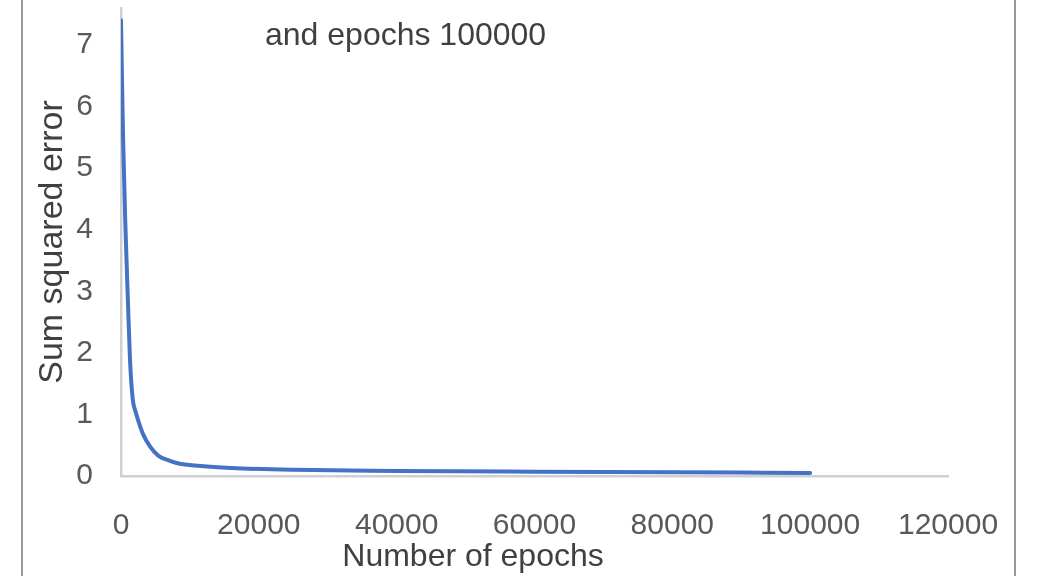 Image resolution: width=1038 pixels, height=576 pixels. What do you see at coordinates (259, 524) in the screenshot?
I see `x-tick-label: 20000` at bounding box center [259, 524].